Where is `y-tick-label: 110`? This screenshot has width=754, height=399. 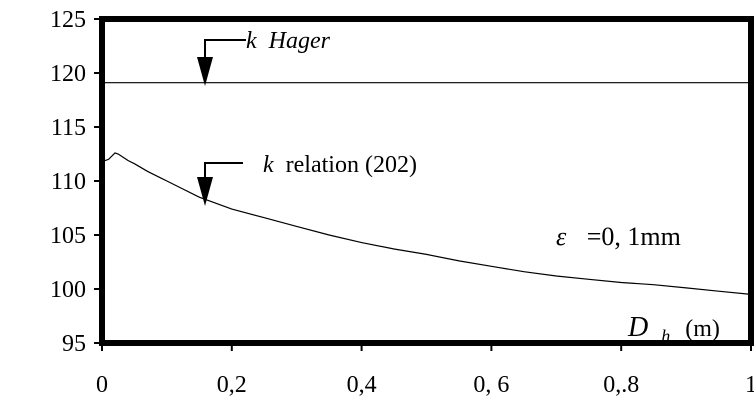 y-tick-label: 110 is located at coordinates (68, 182).